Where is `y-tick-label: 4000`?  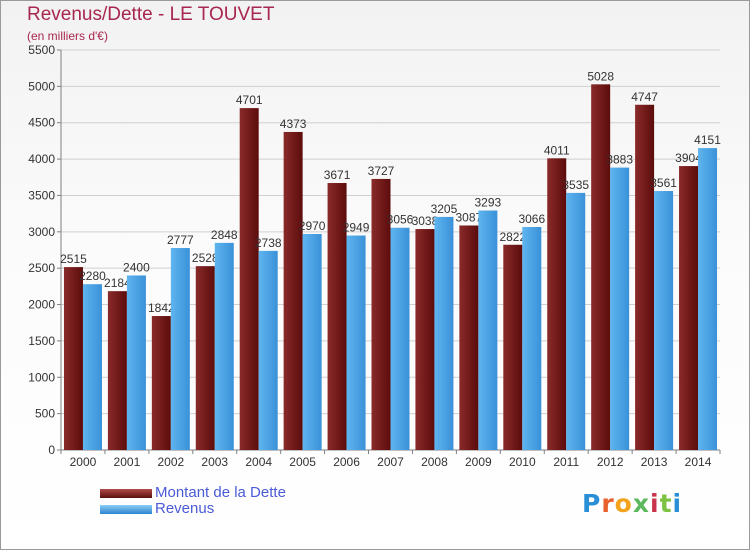
y-tick-label: 4000 is located at coordinates (41, 159).